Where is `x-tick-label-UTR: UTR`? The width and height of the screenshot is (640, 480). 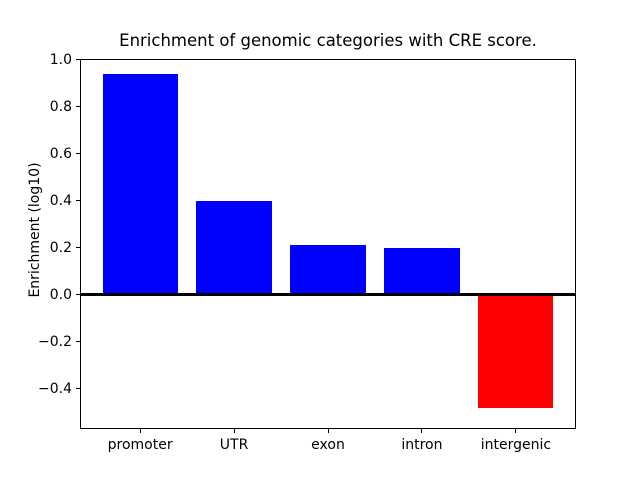
x-tick-label-UTR: UTR is located at coordinates (234, 445).